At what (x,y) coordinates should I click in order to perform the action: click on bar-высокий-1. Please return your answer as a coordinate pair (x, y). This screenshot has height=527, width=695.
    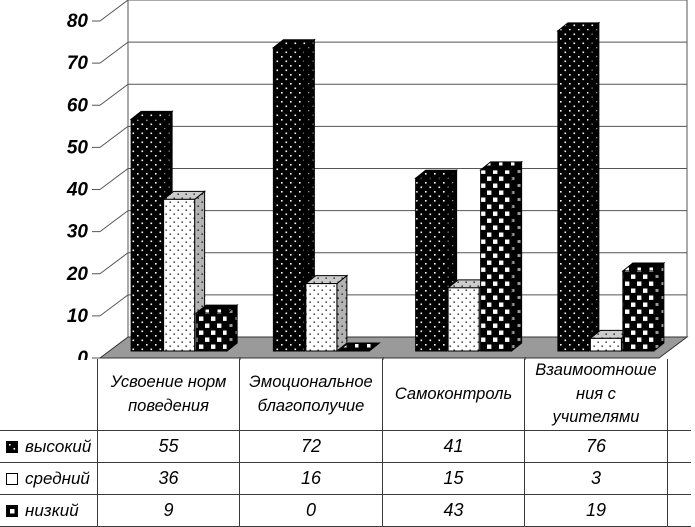
    Looking at the image, I should click on (151, 231).